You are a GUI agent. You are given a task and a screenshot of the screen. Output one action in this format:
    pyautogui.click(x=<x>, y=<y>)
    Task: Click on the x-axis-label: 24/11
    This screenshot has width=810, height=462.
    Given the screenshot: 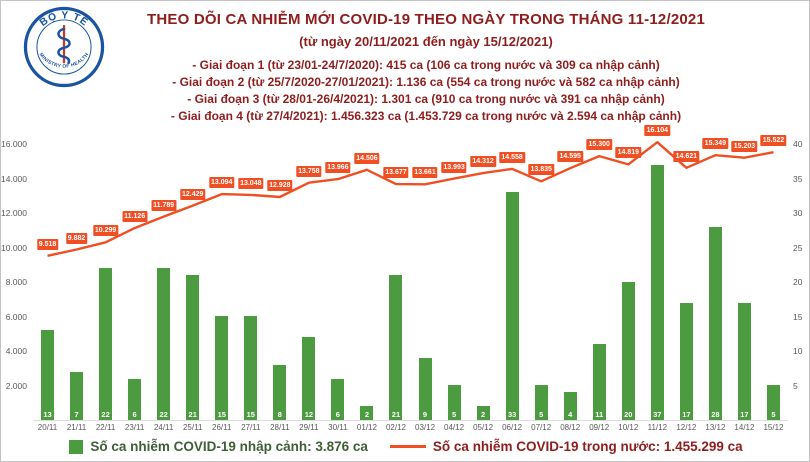 What is the action you would take?
    pyautogui.click(x=163, y=427)
    